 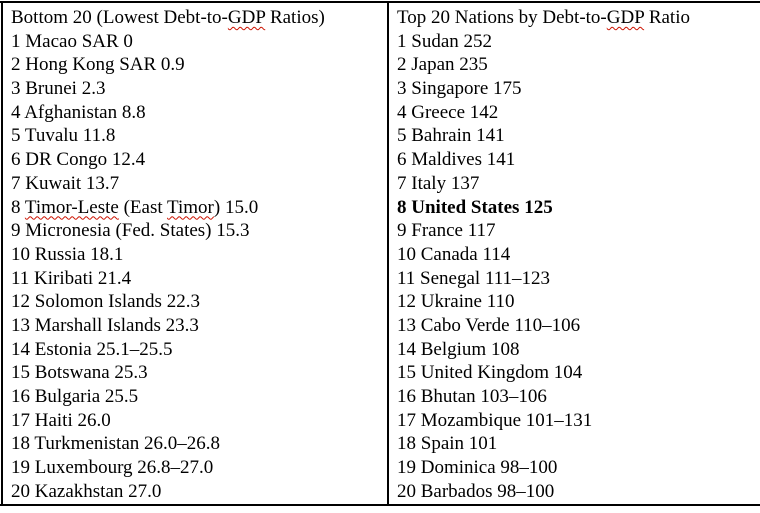 What do you see at coordinates (65, 183) in the screenshot?
I see `table-row: 7 Kuwait 13.7` at bounding box center [65, 183].